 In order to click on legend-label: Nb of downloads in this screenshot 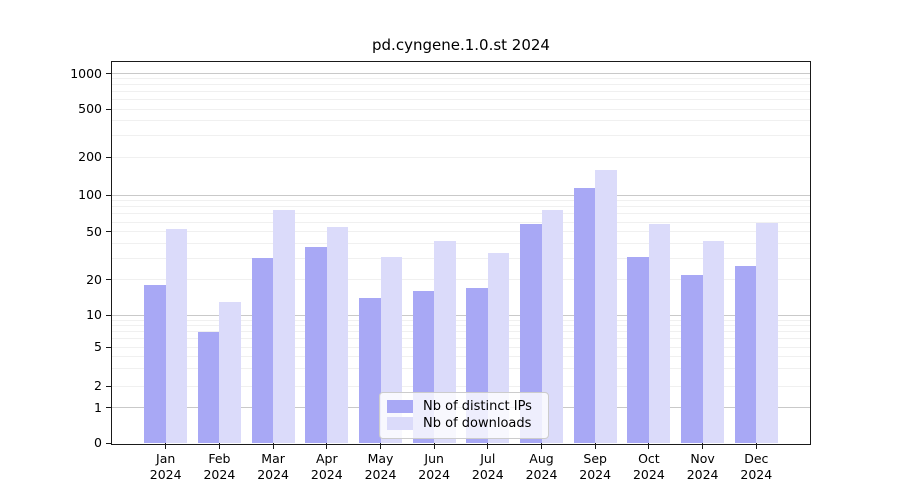, I will do `click(477, 423)`.